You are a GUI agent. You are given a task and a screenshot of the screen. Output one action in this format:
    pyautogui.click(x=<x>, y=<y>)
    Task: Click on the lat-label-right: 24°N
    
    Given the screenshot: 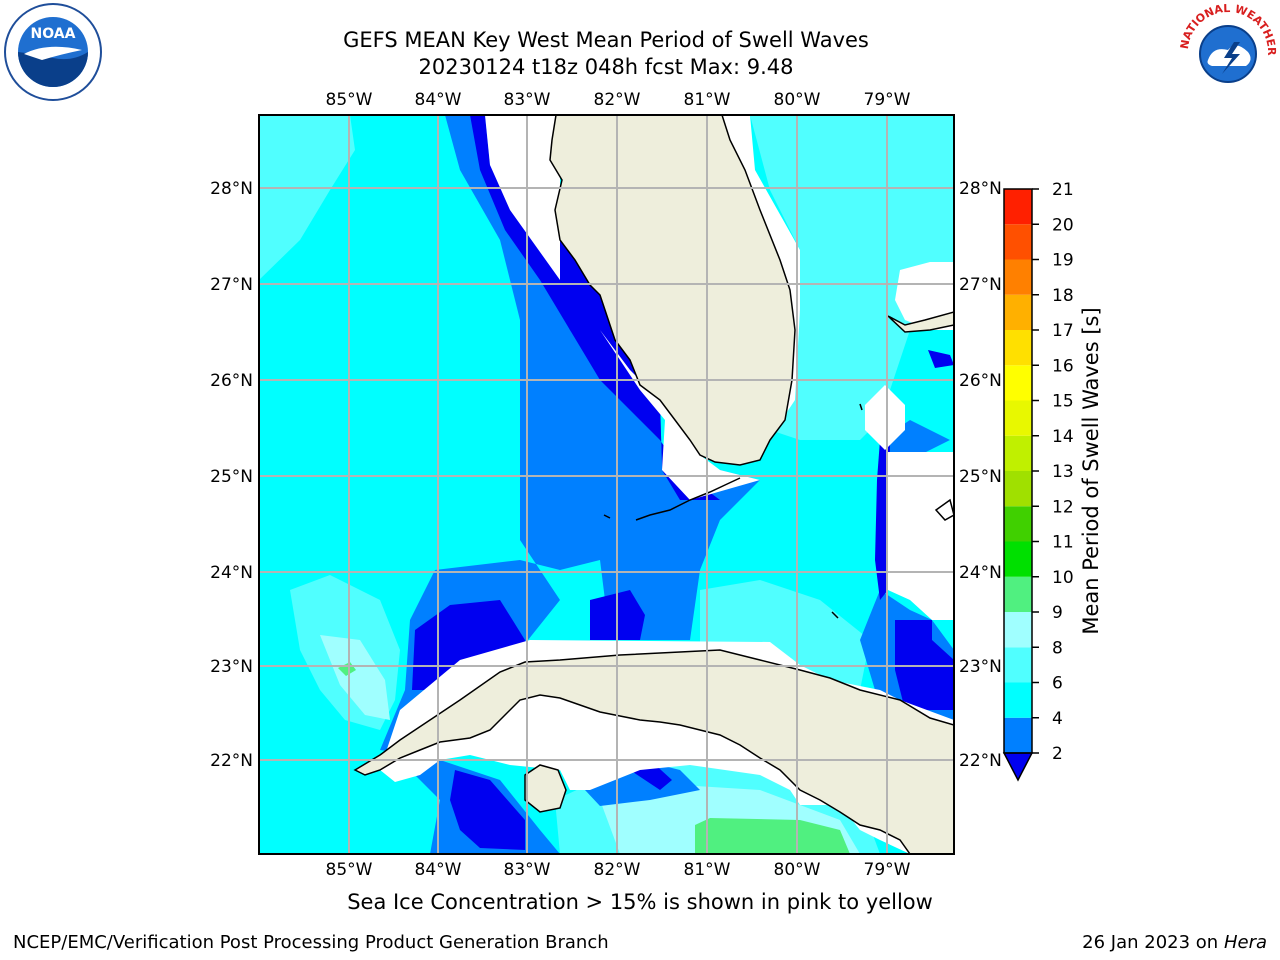 What is the action you would take?
    pyautogui.click(x=980, y=573)
    